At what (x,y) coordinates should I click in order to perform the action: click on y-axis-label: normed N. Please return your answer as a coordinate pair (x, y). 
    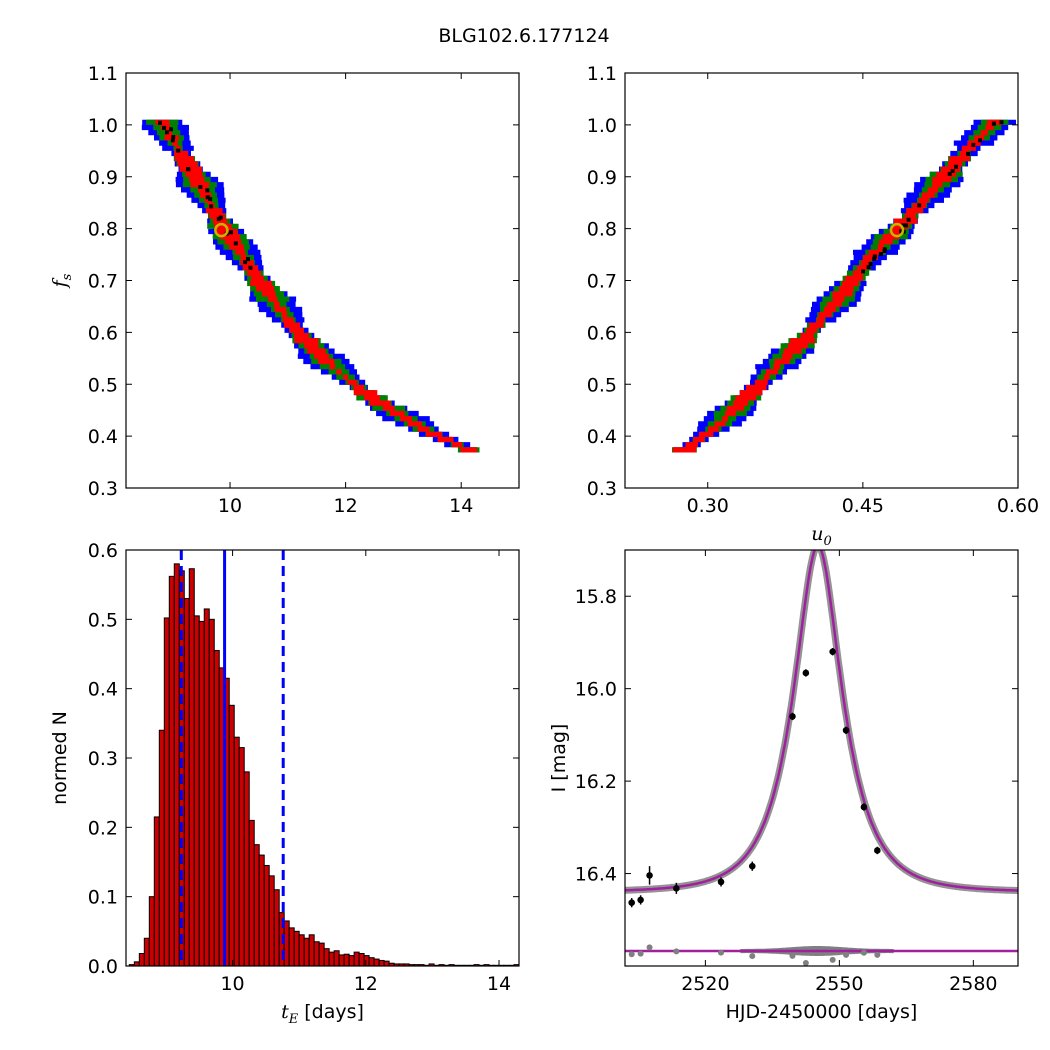
    Looking at the image, I should click on (60, 758).